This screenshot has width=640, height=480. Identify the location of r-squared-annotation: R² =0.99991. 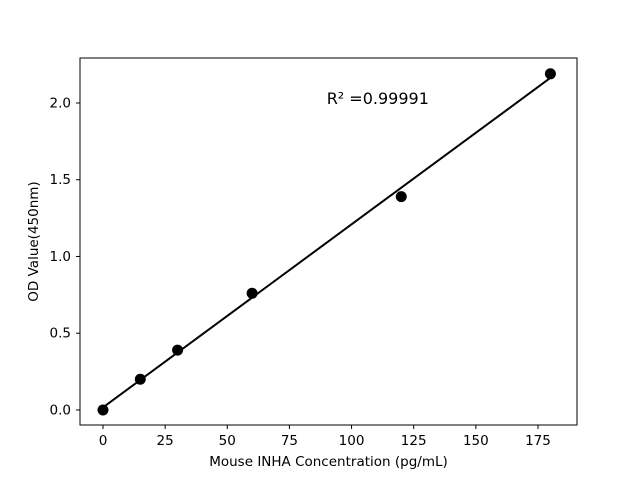
(378, 98).